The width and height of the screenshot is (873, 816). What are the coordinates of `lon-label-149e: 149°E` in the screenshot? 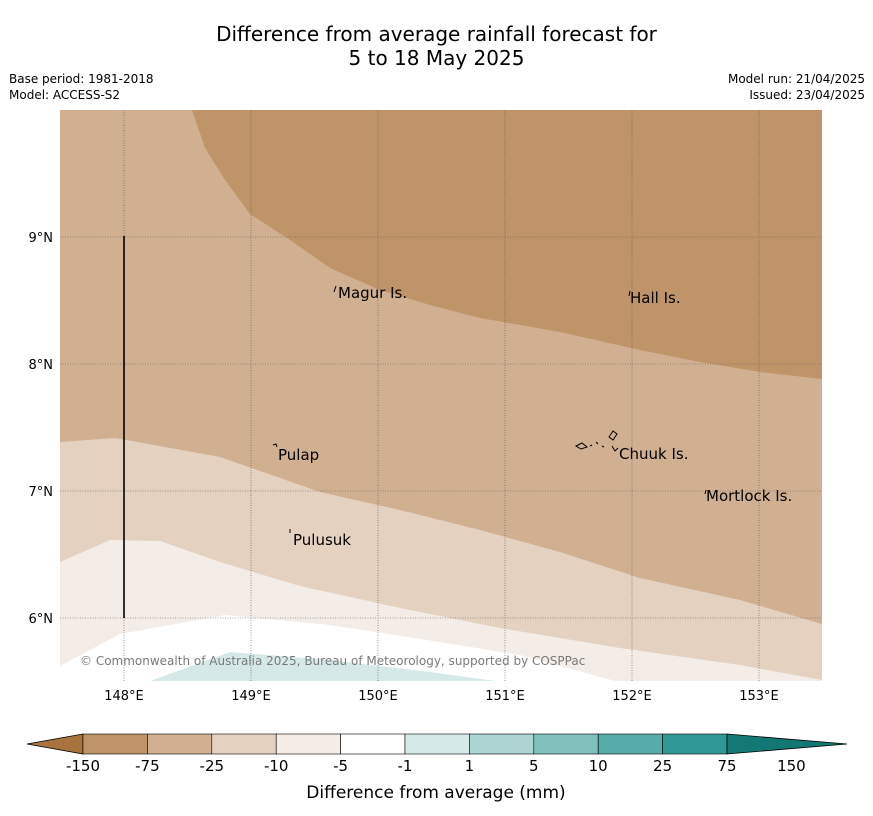 It's located at (251, 696).